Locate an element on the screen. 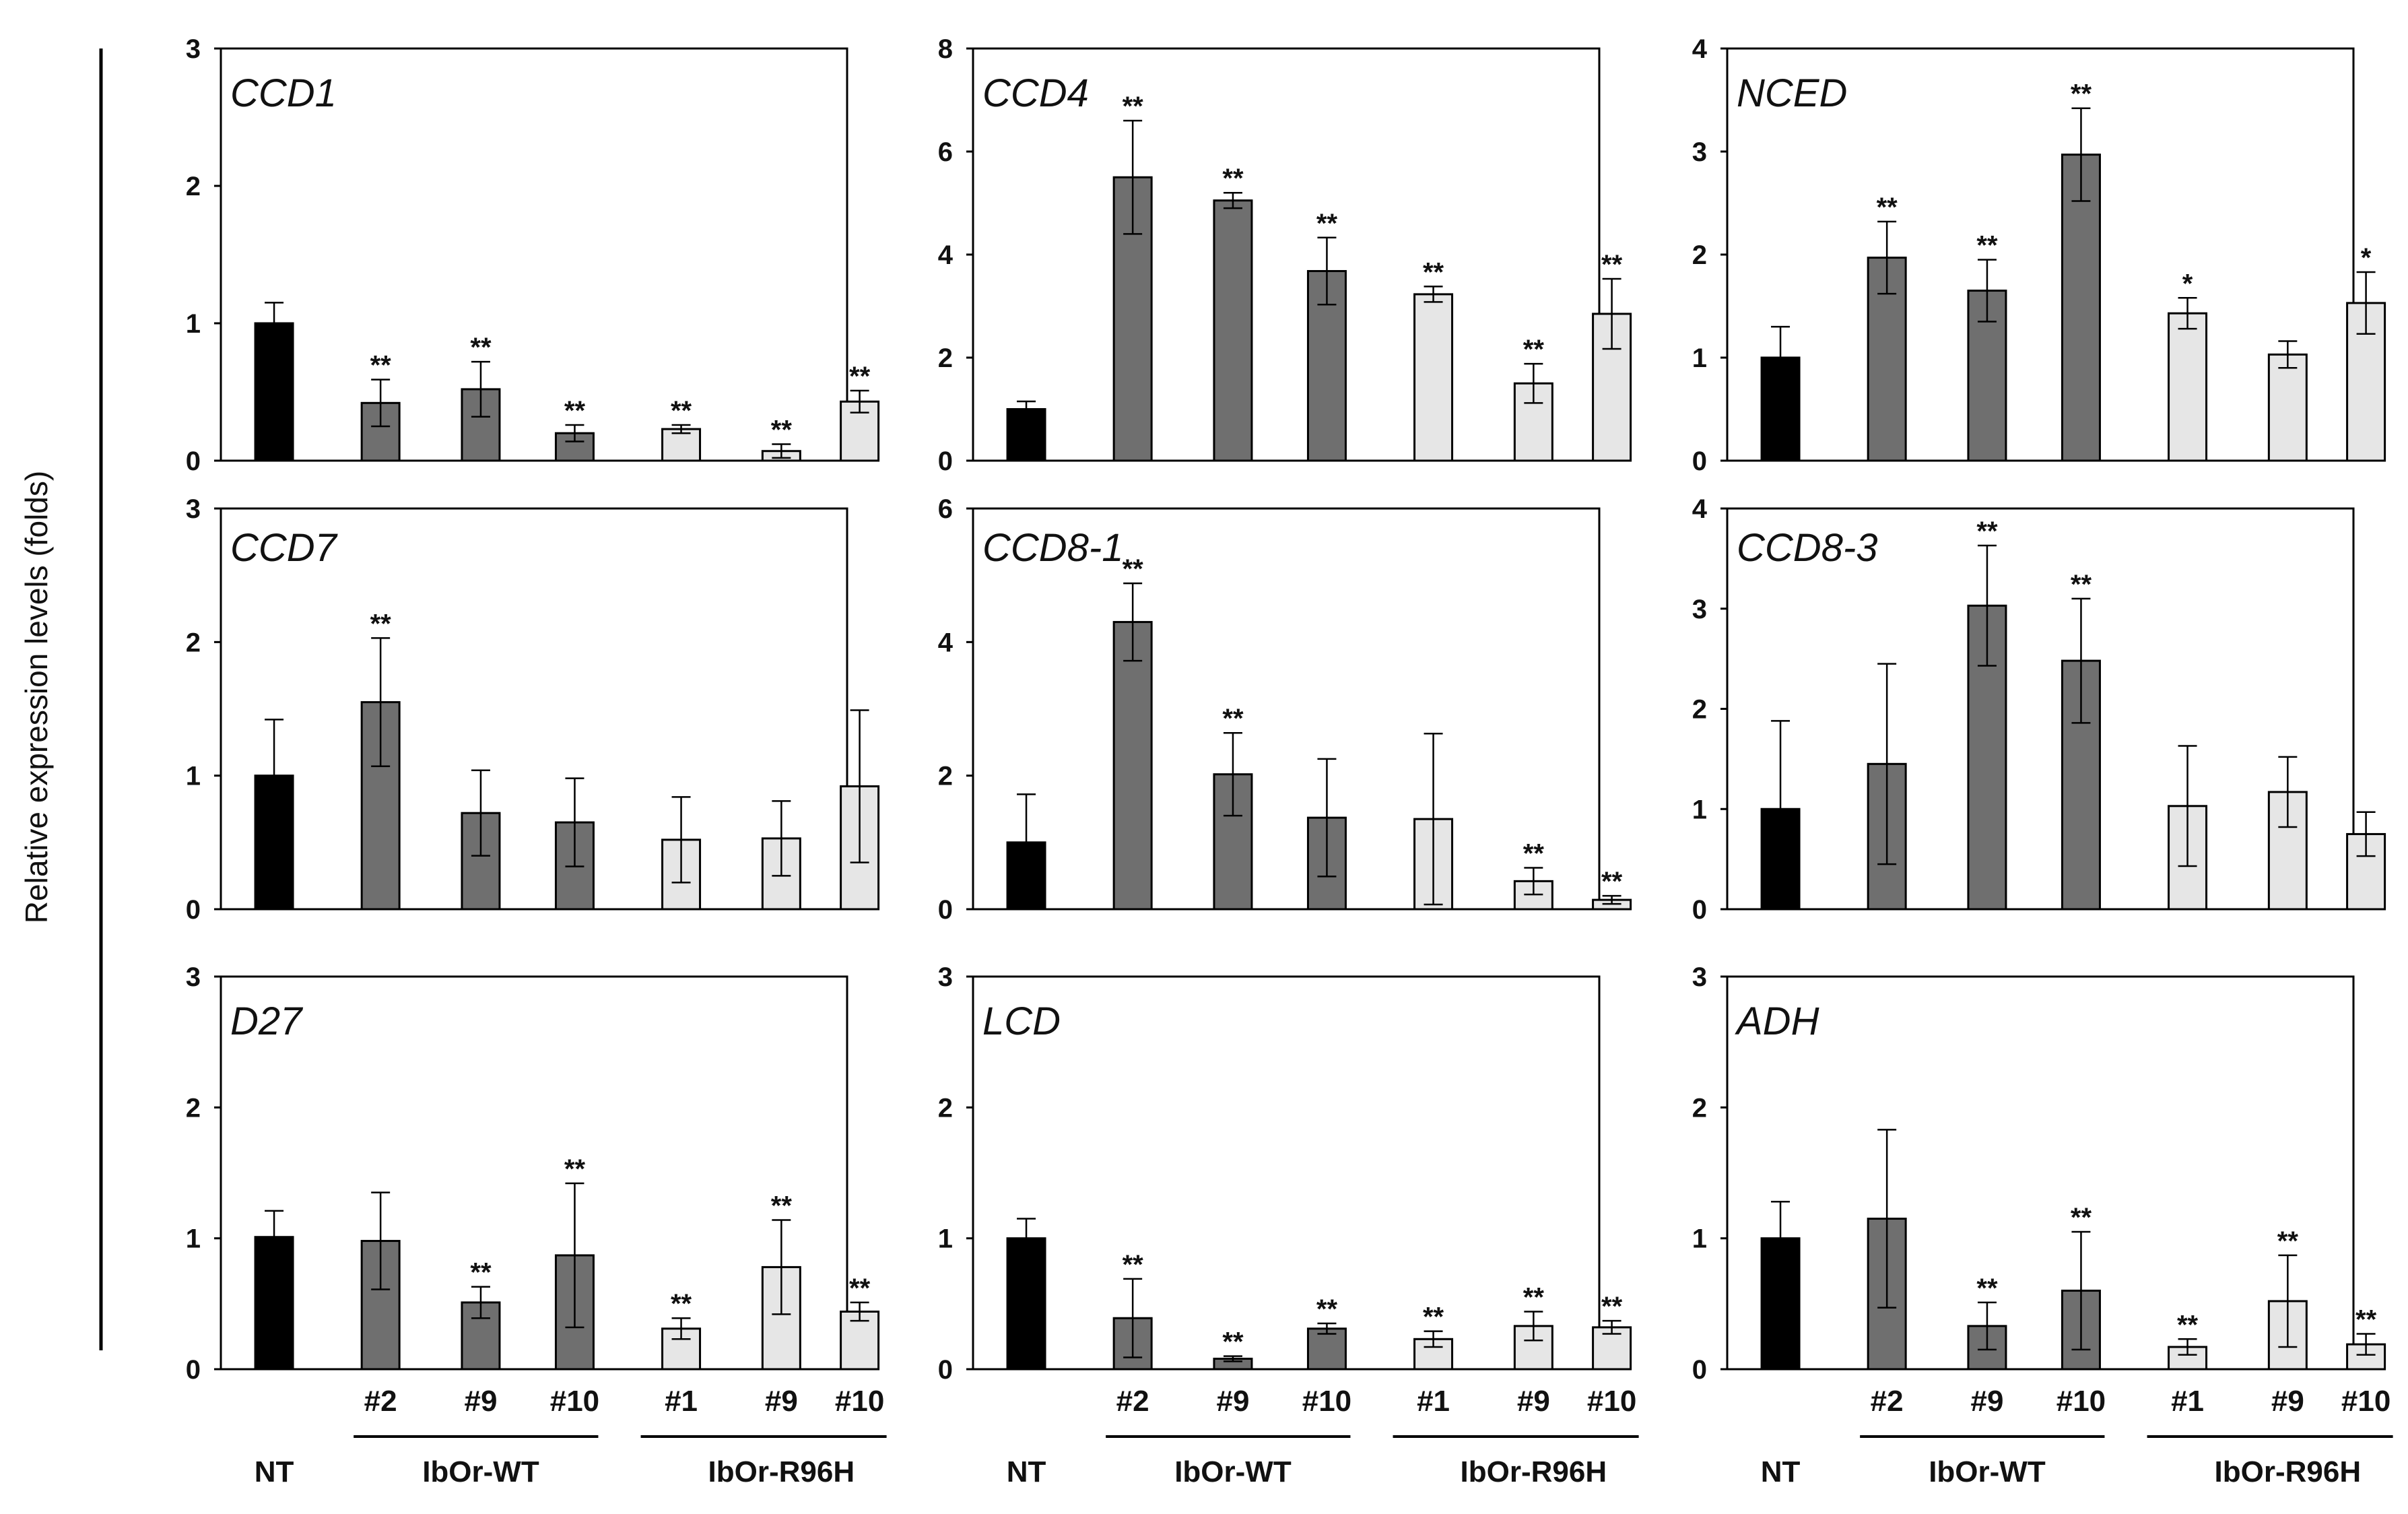 This screenshot has height=1514, width=2408. plot-frame-ccd4 is located at coordinates (1286, 254).